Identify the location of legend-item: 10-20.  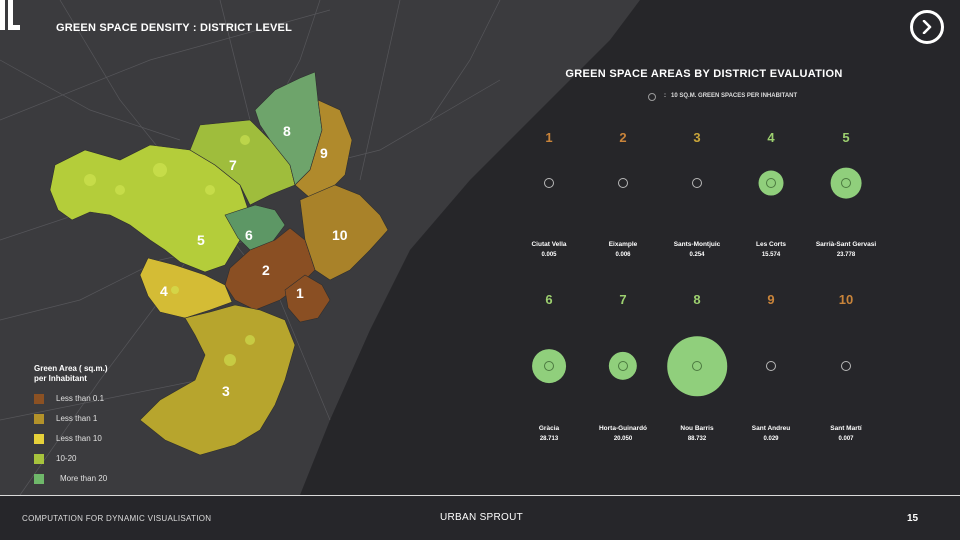
(71, 462).